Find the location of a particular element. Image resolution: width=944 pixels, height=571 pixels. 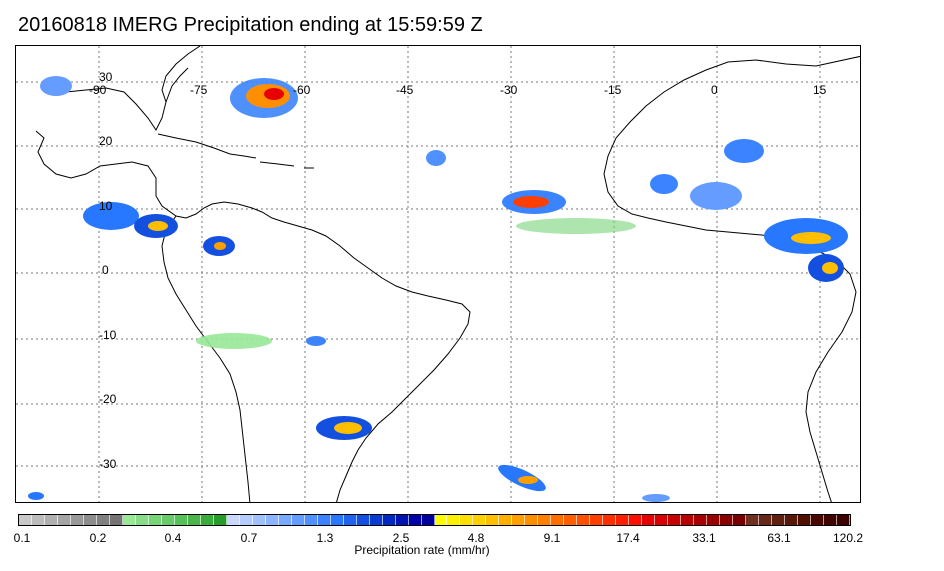

colorbar-tick: 2.5 is located at coordinates (401, 538).